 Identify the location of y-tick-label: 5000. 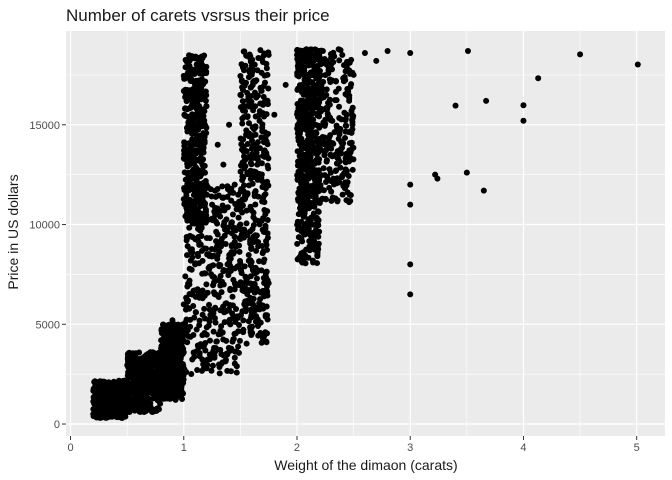
(48, 325).